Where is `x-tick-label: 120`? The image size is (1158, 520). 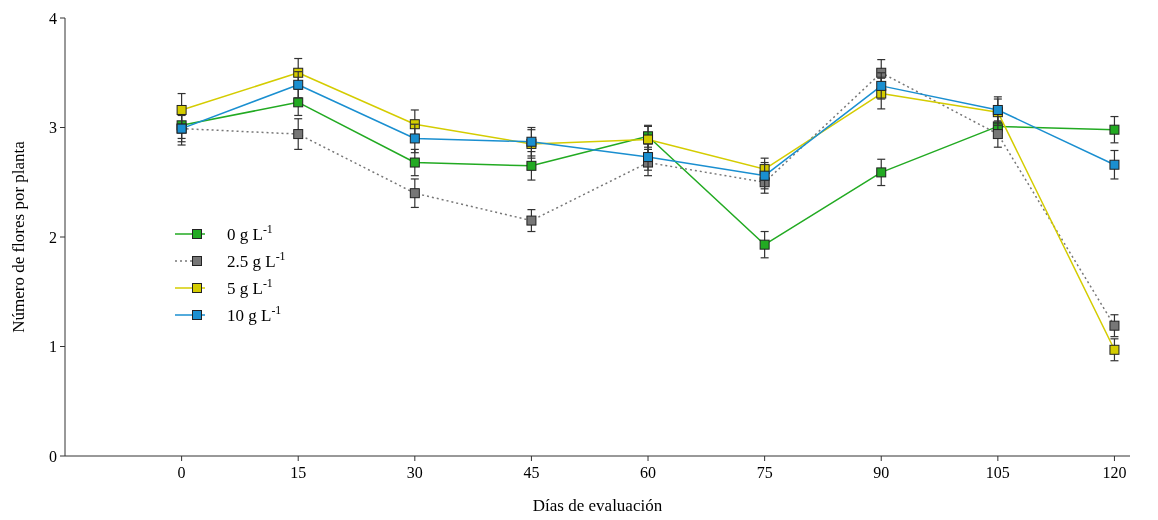
x-tick-label: 120 is located at coordinates (1114, 472).